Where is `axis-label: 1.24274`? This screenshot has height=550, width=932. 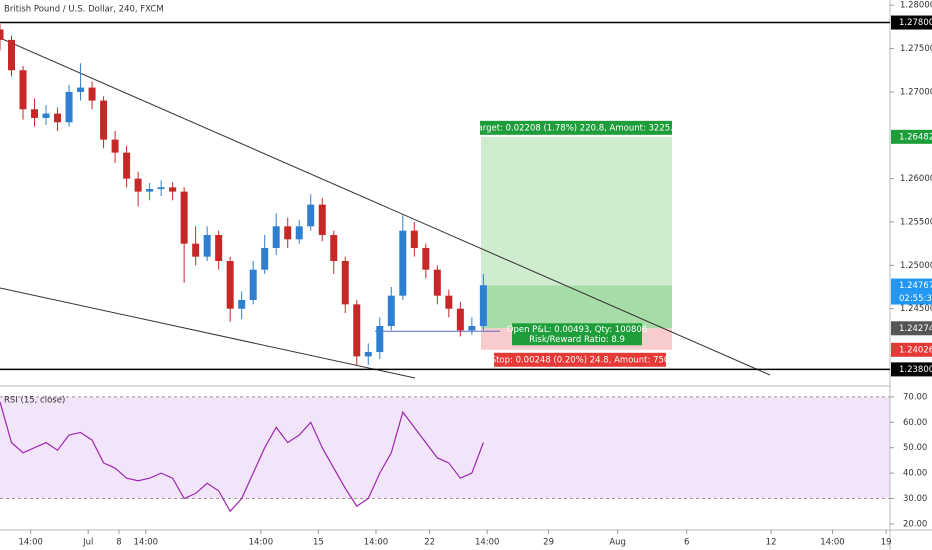
axis-label: 1.24274 is located at coordinates (915, 329).